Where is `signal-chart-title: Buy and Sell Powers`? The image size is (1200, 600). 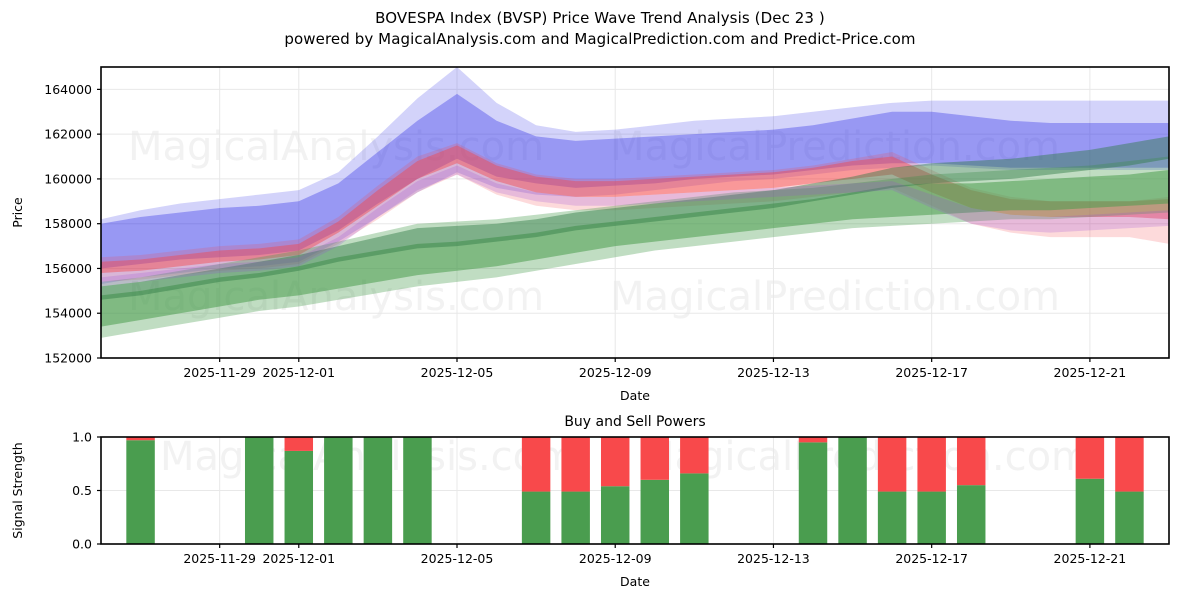 signal-chart-title: Buy and Sell Powers is located at coordinates (634, 422).